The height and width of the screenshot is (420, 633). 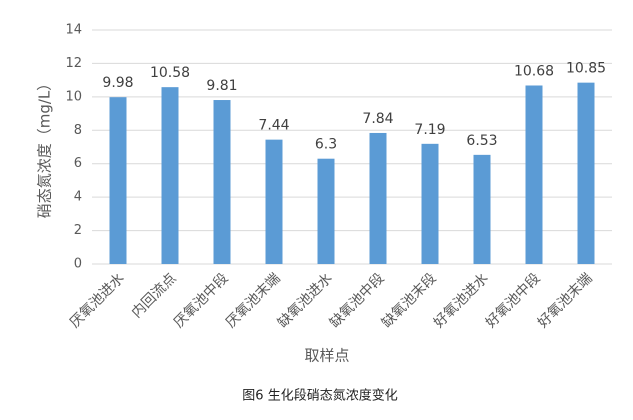 I want to click on caption: 图6 生化段硝态氮浓度变化, so click(x=319, y=396).